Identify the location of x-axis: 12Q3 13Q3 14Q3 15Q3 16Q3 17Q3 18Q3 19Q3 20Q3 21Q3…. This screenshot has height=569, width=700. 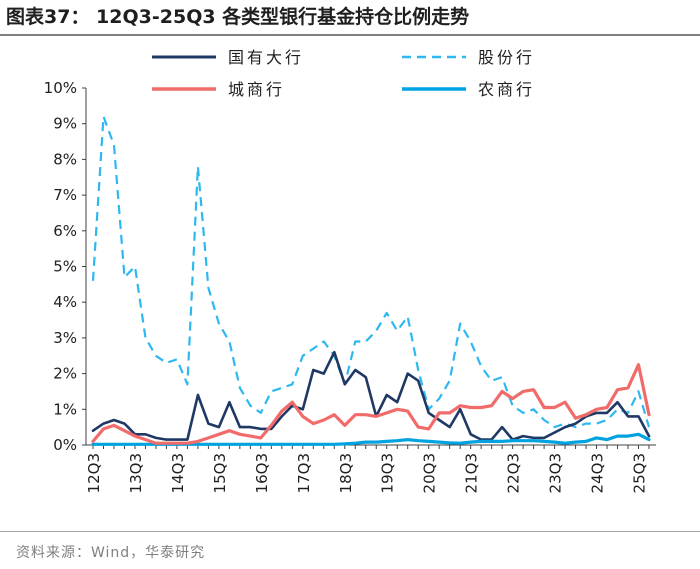
(370, 468).